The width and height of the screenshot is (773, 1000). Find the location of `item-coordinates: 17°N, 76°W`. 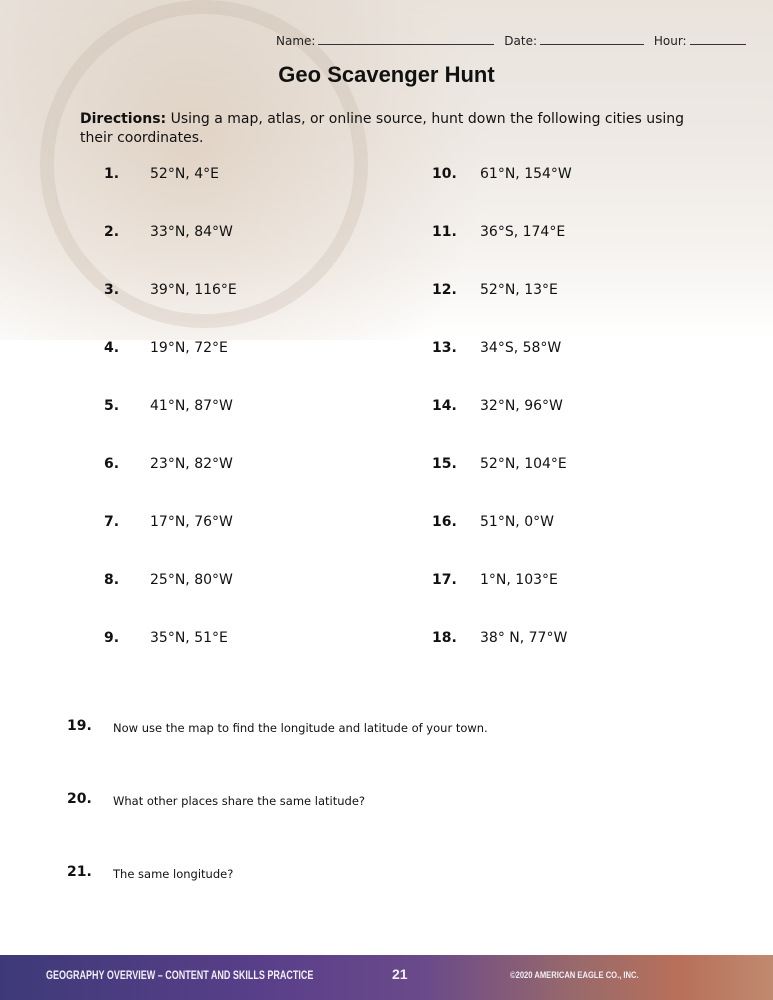

item-coordinates: 17°N, 76°W is located at coordinates (191, 522).